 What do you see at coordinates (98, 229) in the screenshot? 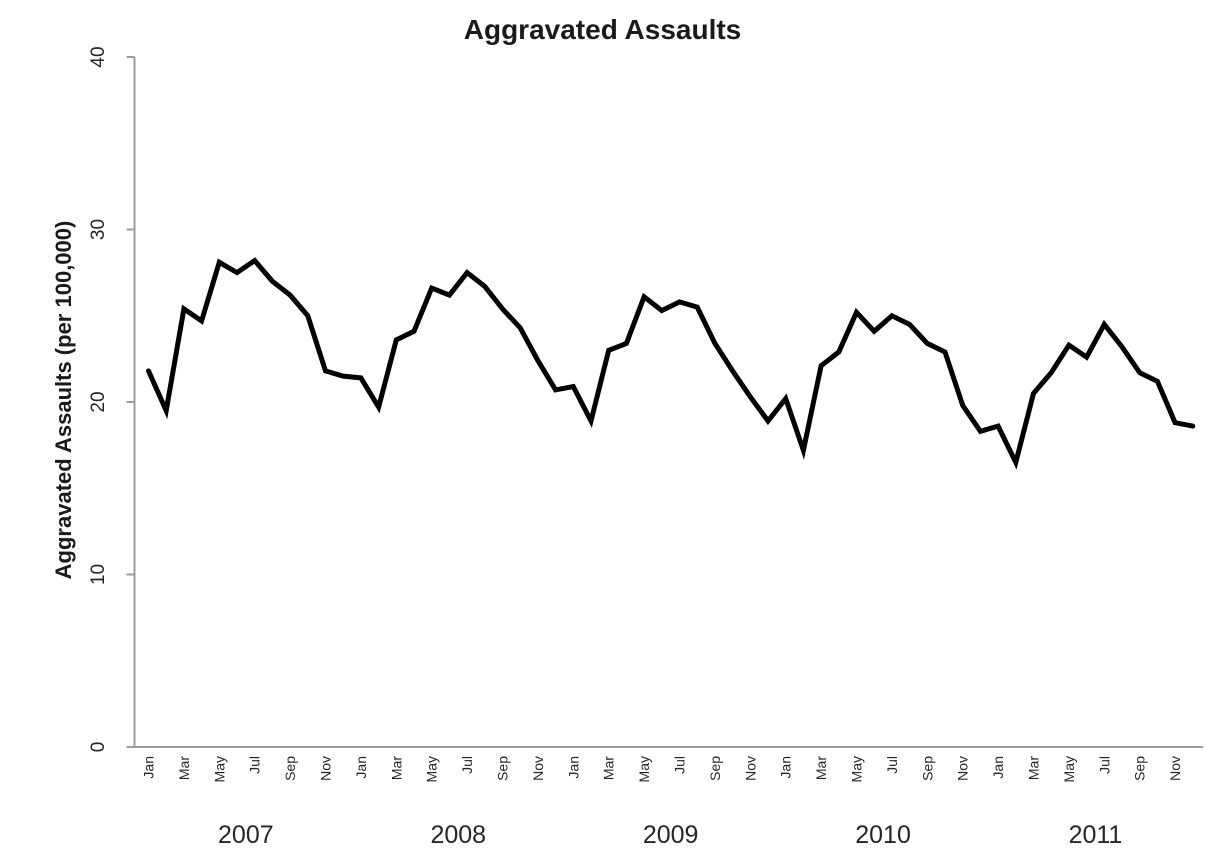
I see `y-tick-label: 30` at bounding box center [98, 229].